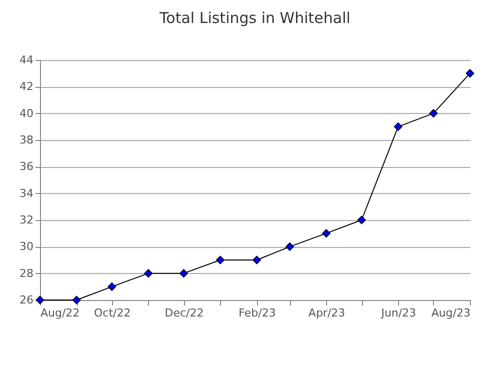  I want to click on x-tick-label: Jun/23, so click(398, 313).